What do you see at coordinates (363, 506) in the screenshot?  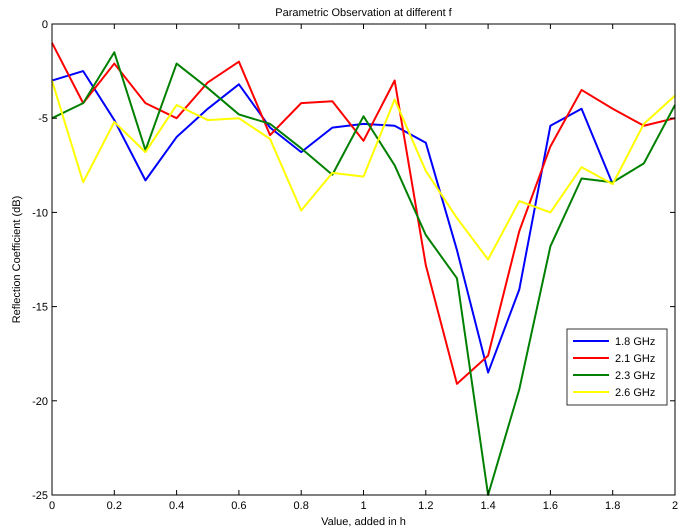 I see `x-tick-label: 1` at bounding box center [363, 506].